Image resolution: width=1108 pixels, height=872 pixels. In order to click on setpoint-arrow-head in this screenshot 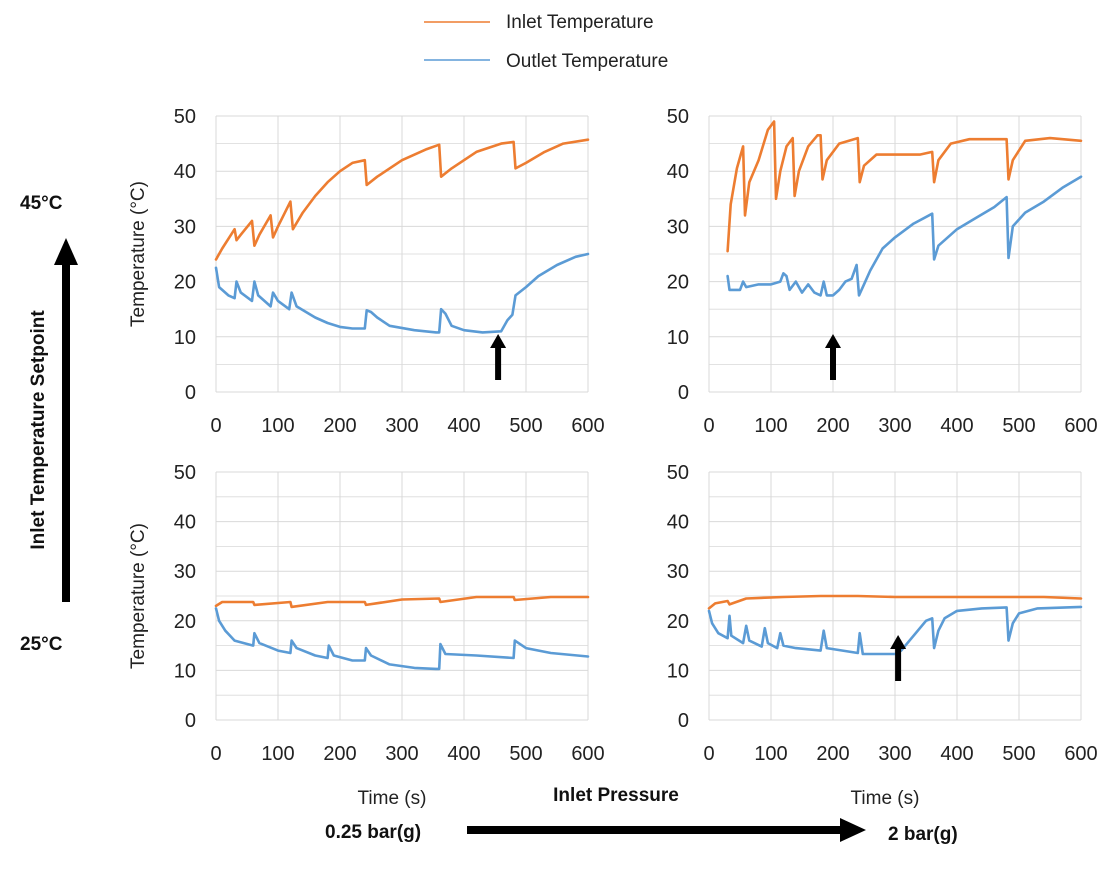, I will do `click(66, 251)`.